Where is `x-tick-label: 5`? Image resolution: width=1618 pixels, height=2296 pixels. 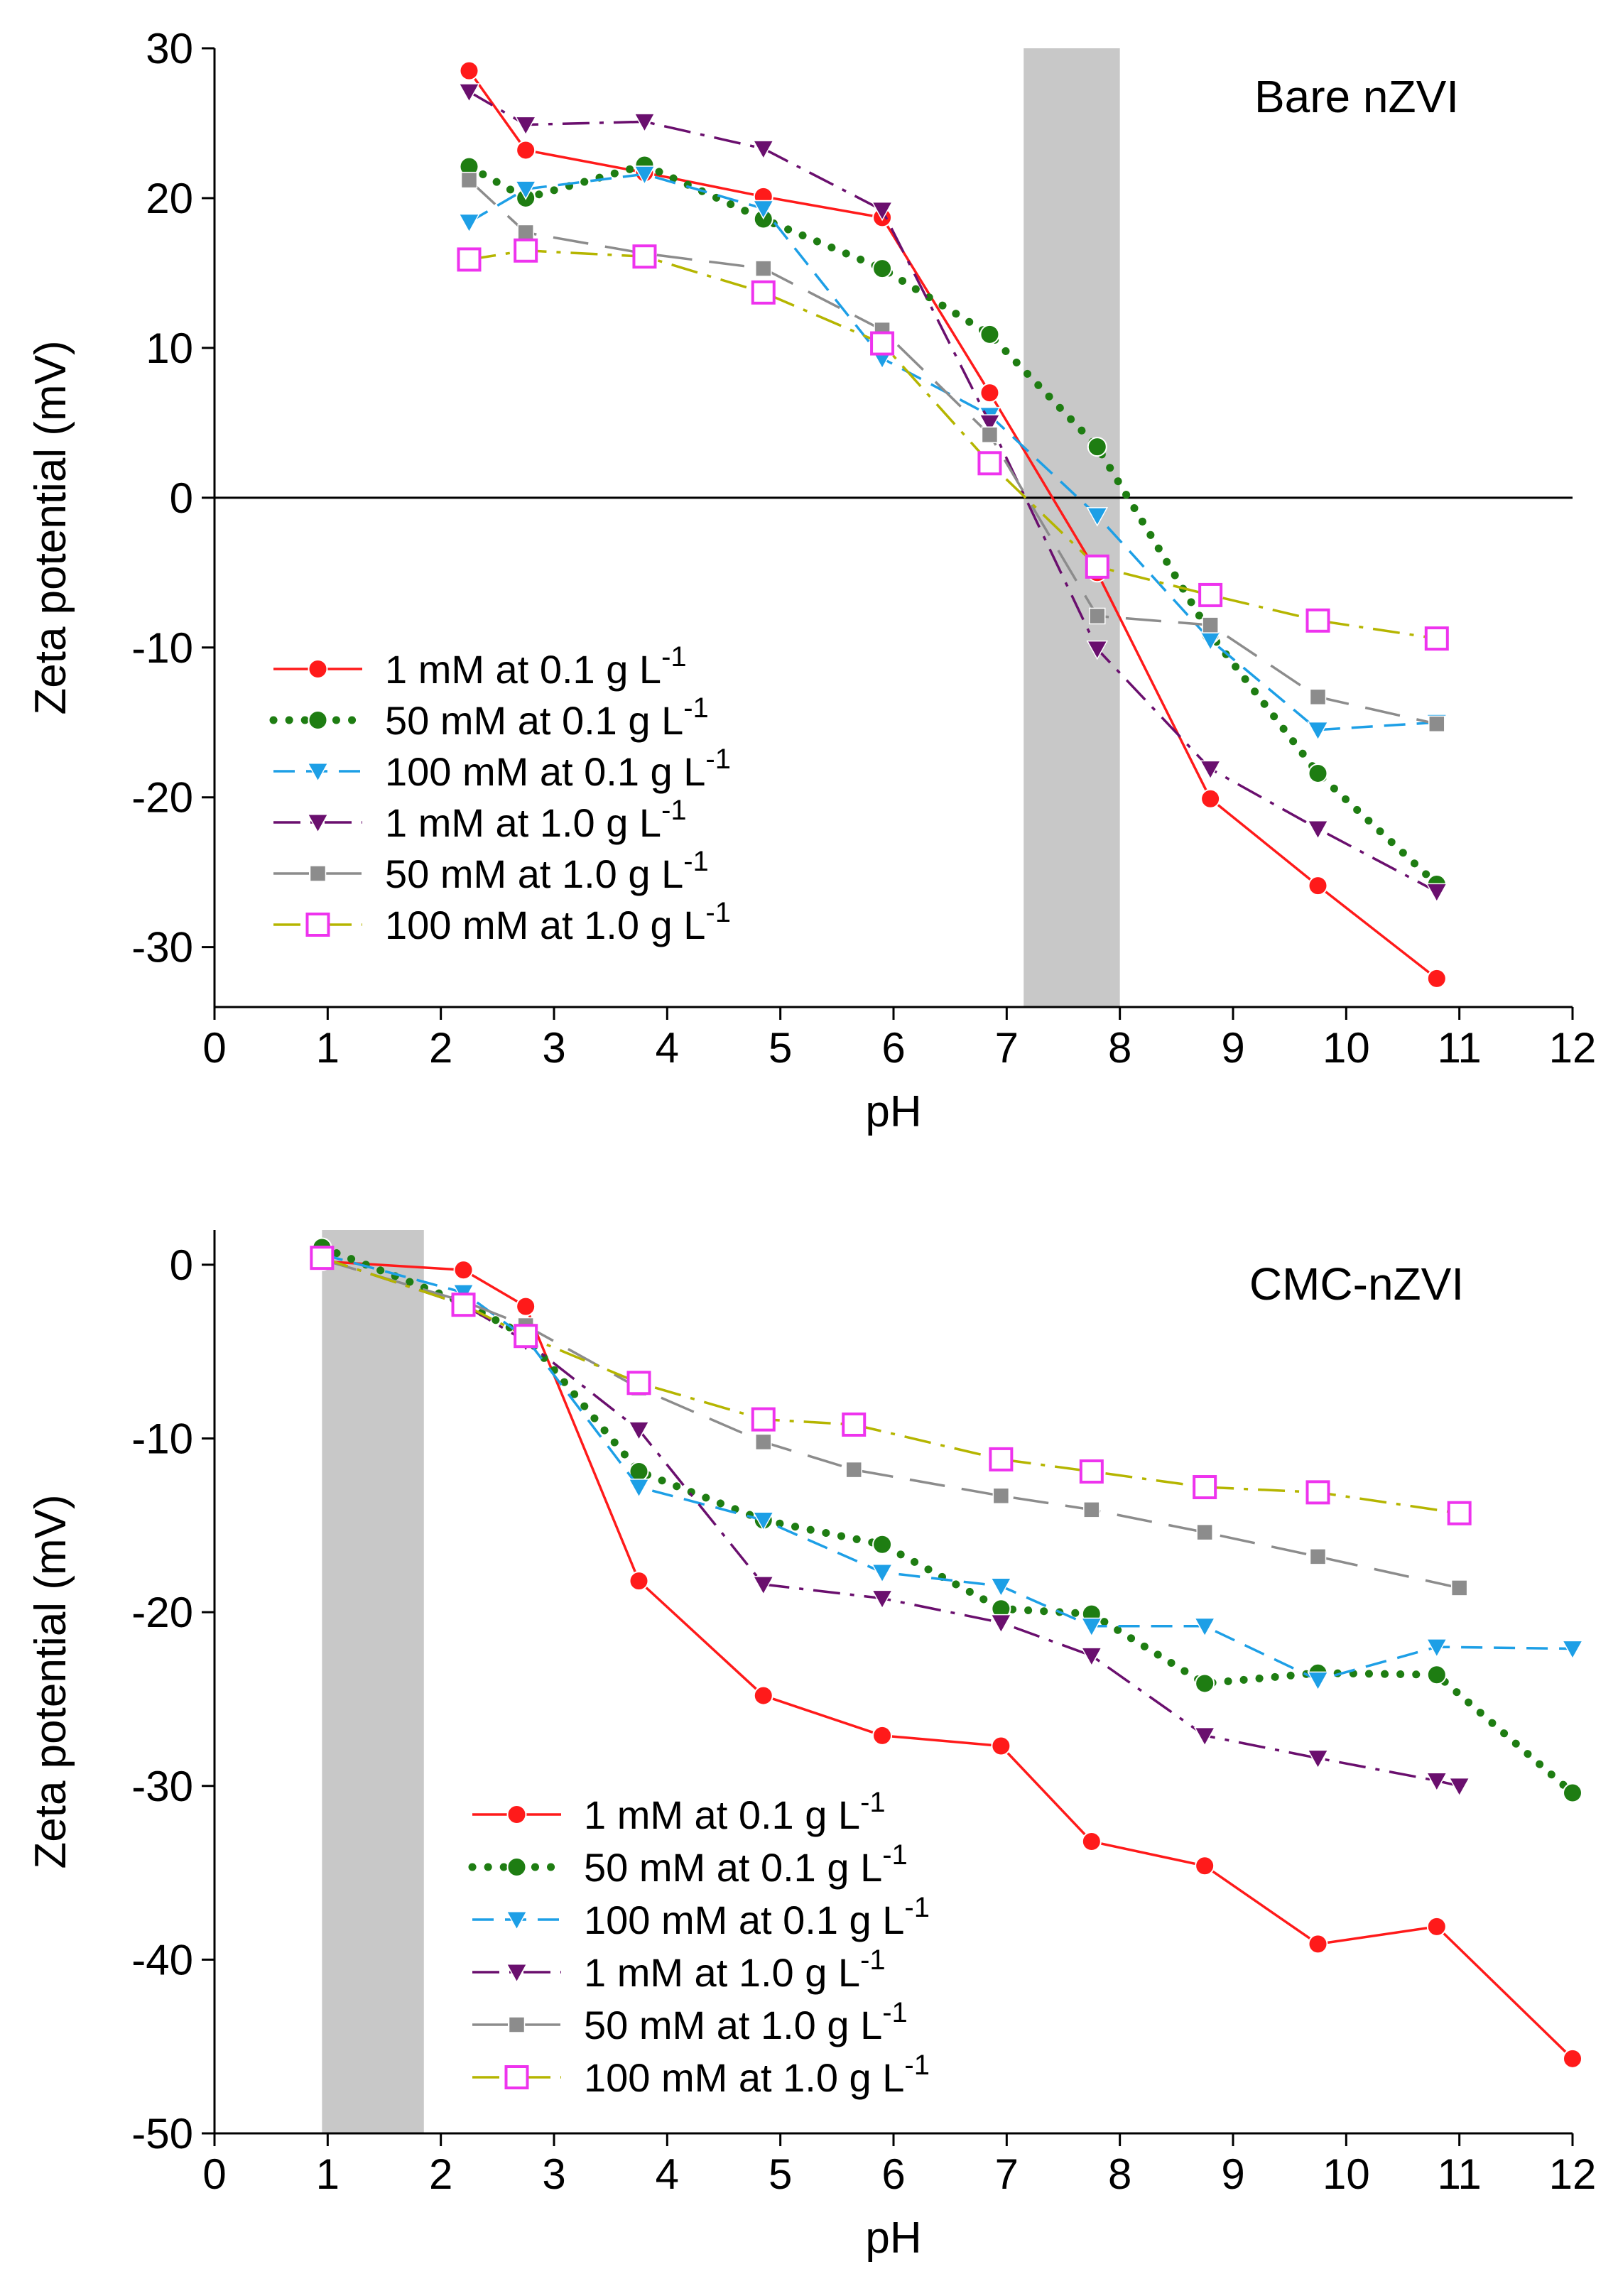
x-tick-label: 5 is located at coordinates (780, 2174).